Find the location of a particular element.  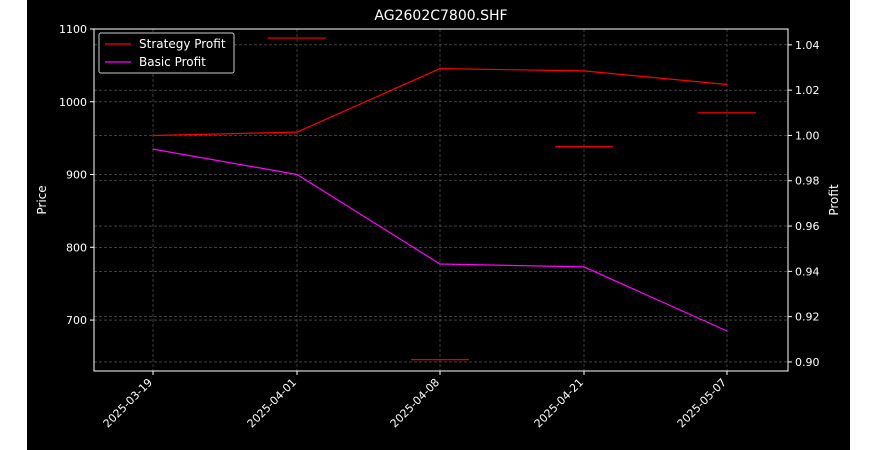

legend-box is located at coordinates (166, 53).